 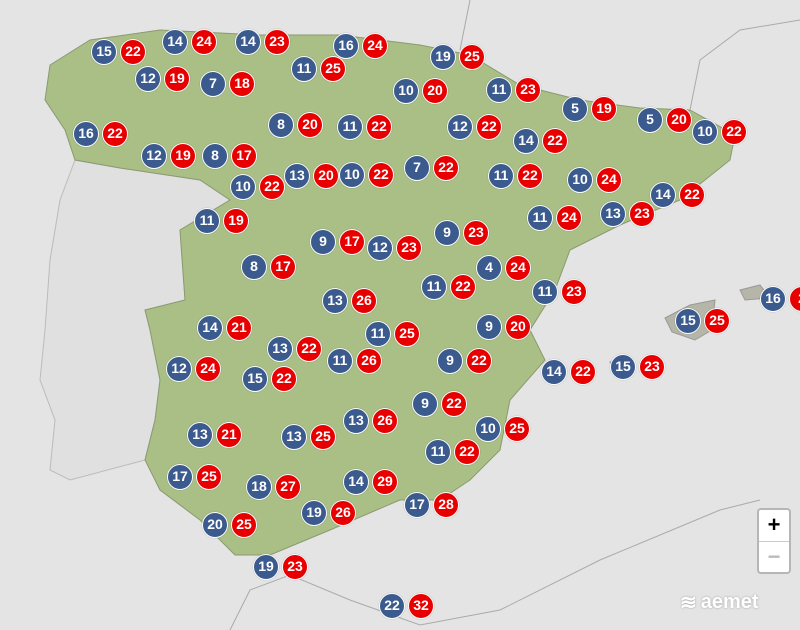 What do you see at coordinates (774, 556) in the screenshot?
I see `zoom-out-button: −` at bounding box center [774, 556].